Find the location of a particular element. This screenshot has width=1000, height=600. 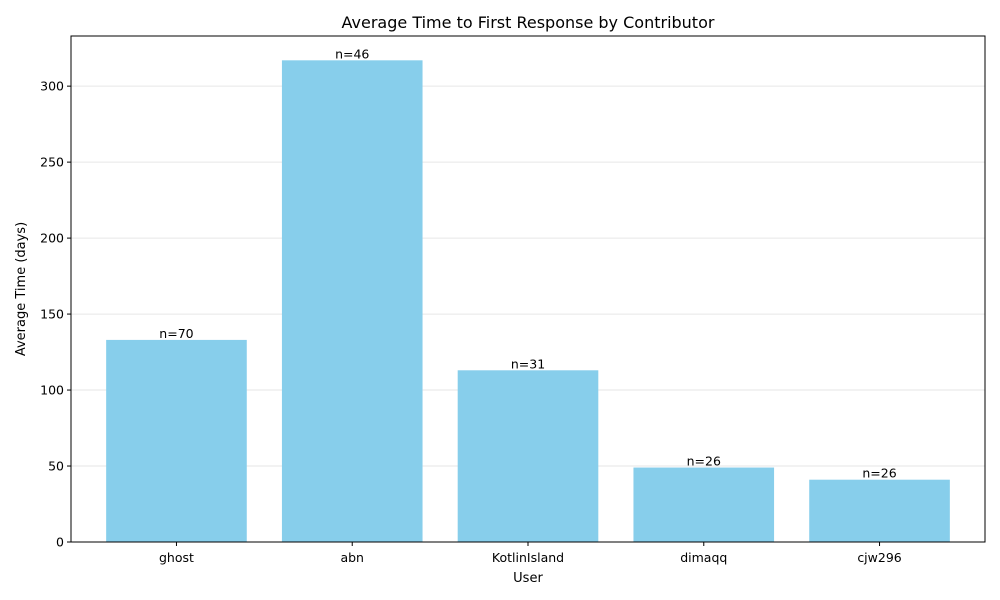

bar-label-ghost: n=70 is located at coordinates (176, 333).